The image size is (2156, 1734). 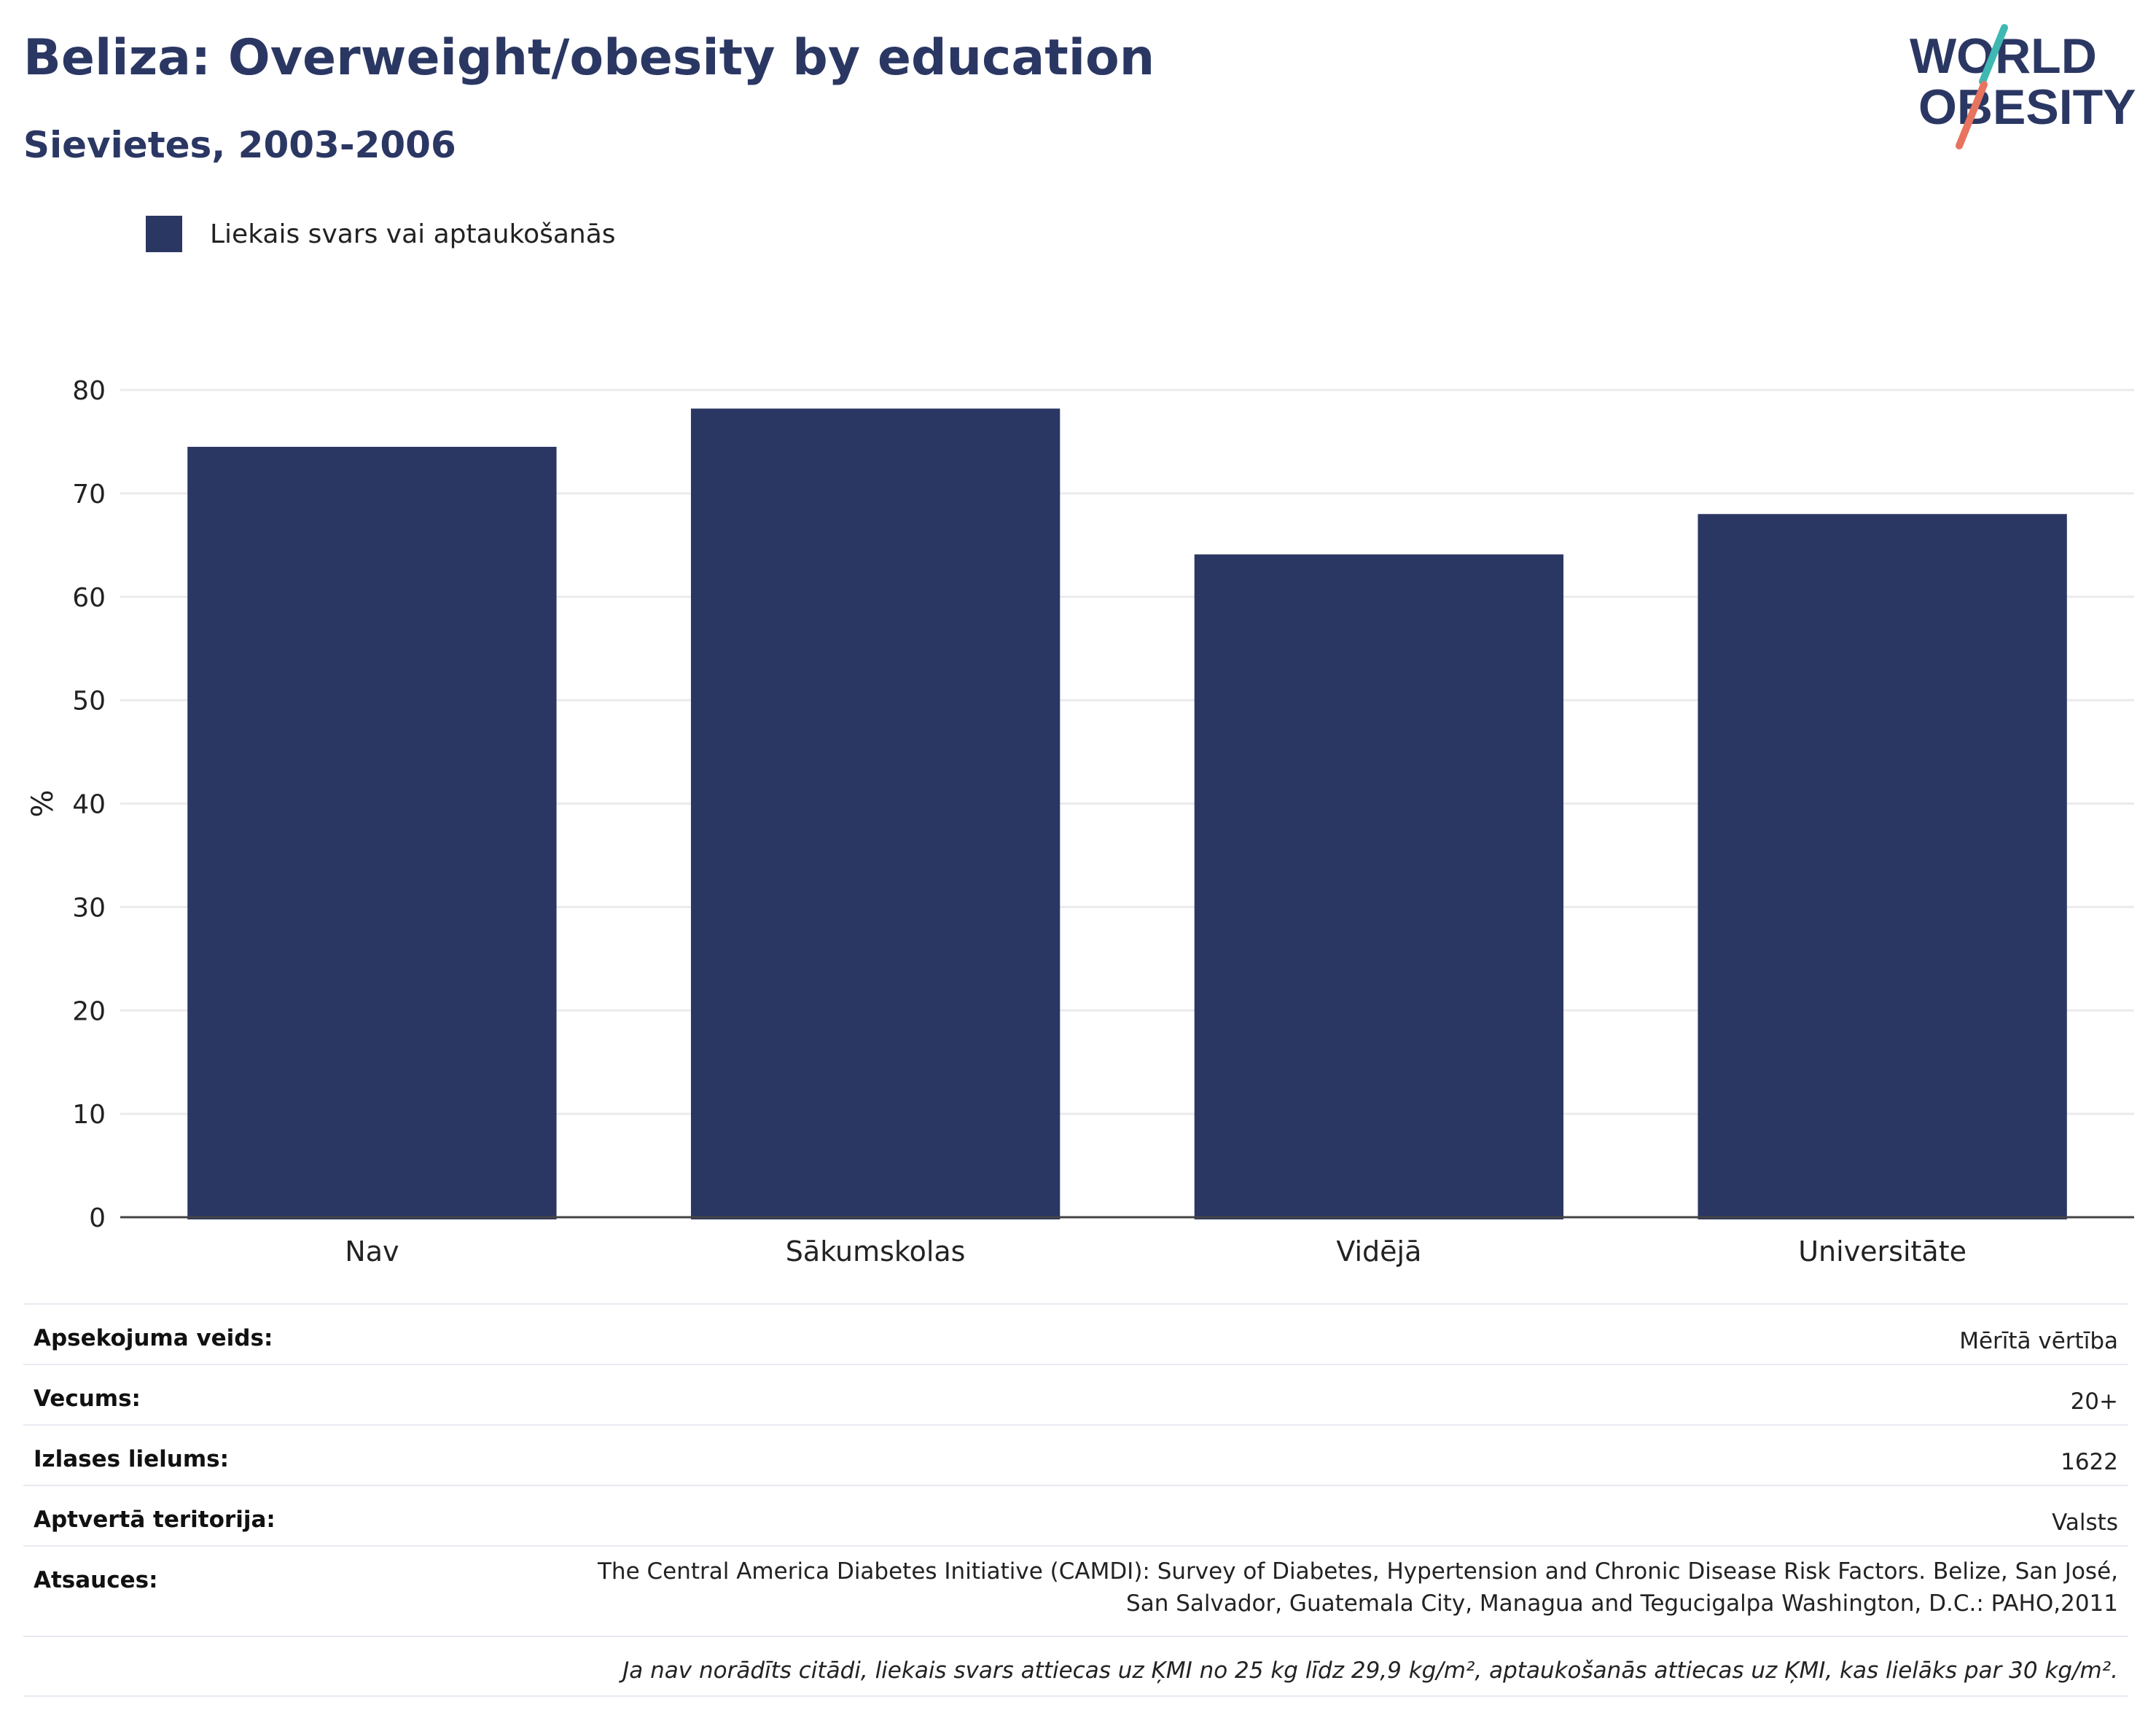 What do you see at coordinates (1378, 1251) in the screenshot?
I see `x-tick-label: Vidējā` at bounding box center [1378, 1251].